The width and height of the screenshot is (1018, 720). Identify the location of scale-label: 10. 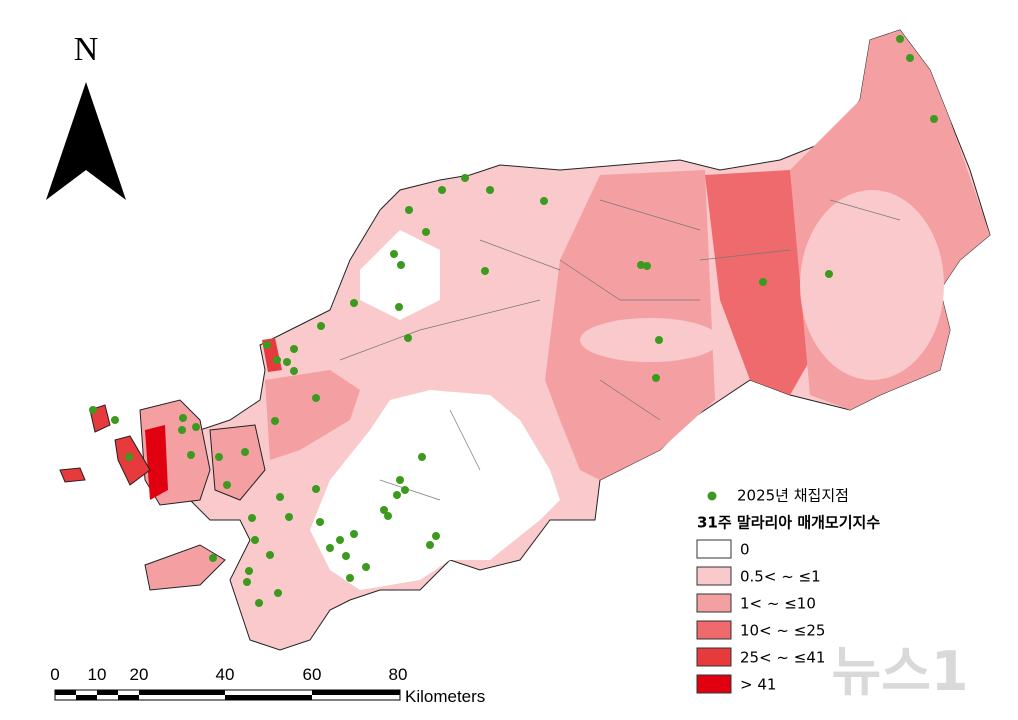
(97, 674).